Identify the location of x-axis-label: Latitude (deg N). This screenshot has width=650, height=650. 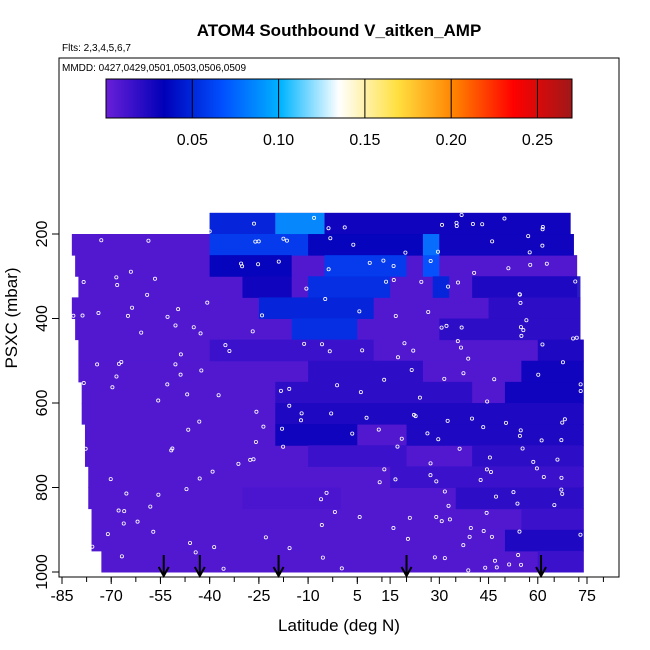
(339, 625).